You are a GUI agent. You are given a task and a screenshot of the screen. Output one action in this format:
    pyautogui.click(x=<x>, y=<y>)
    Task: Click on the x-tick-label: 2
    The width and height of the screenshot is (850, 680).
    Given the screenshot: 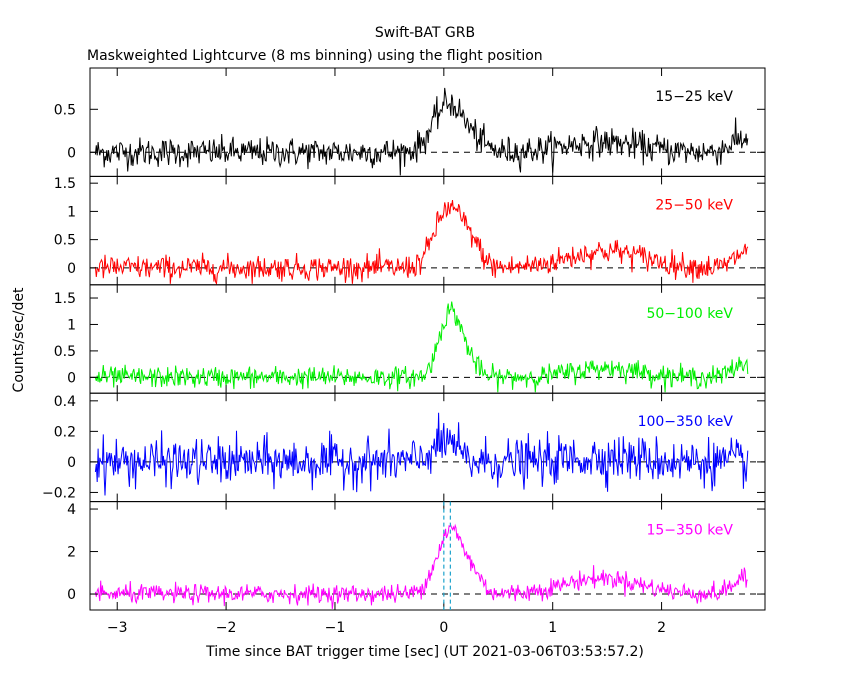 What is the action you would take?
    pyautogui.click(x=661, y=628)
    